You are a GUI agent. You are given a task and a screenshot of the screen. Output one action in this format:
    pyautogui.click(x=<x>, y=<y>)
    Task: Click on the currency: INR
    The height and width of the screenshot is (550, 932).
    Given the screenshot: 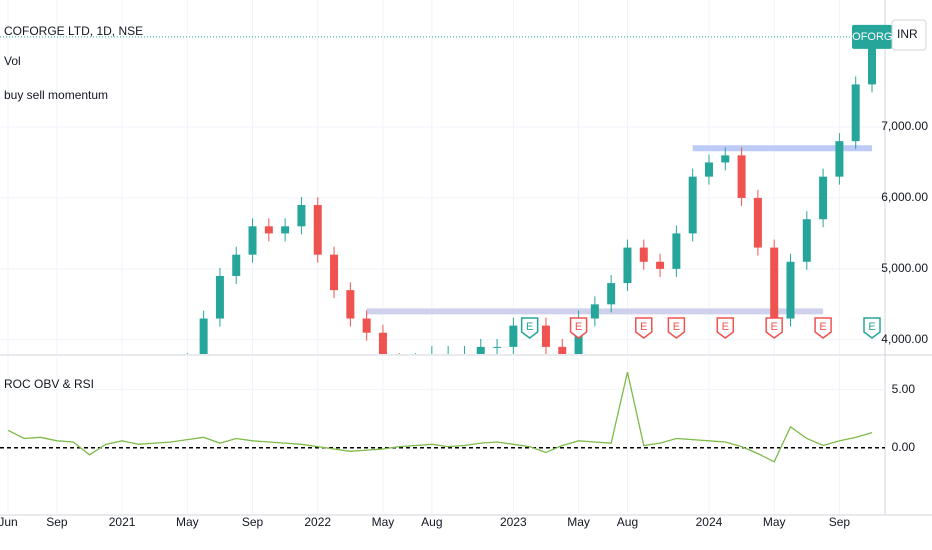 What is the action you would take?
    pyautogui.click(x=907, y=34)
    